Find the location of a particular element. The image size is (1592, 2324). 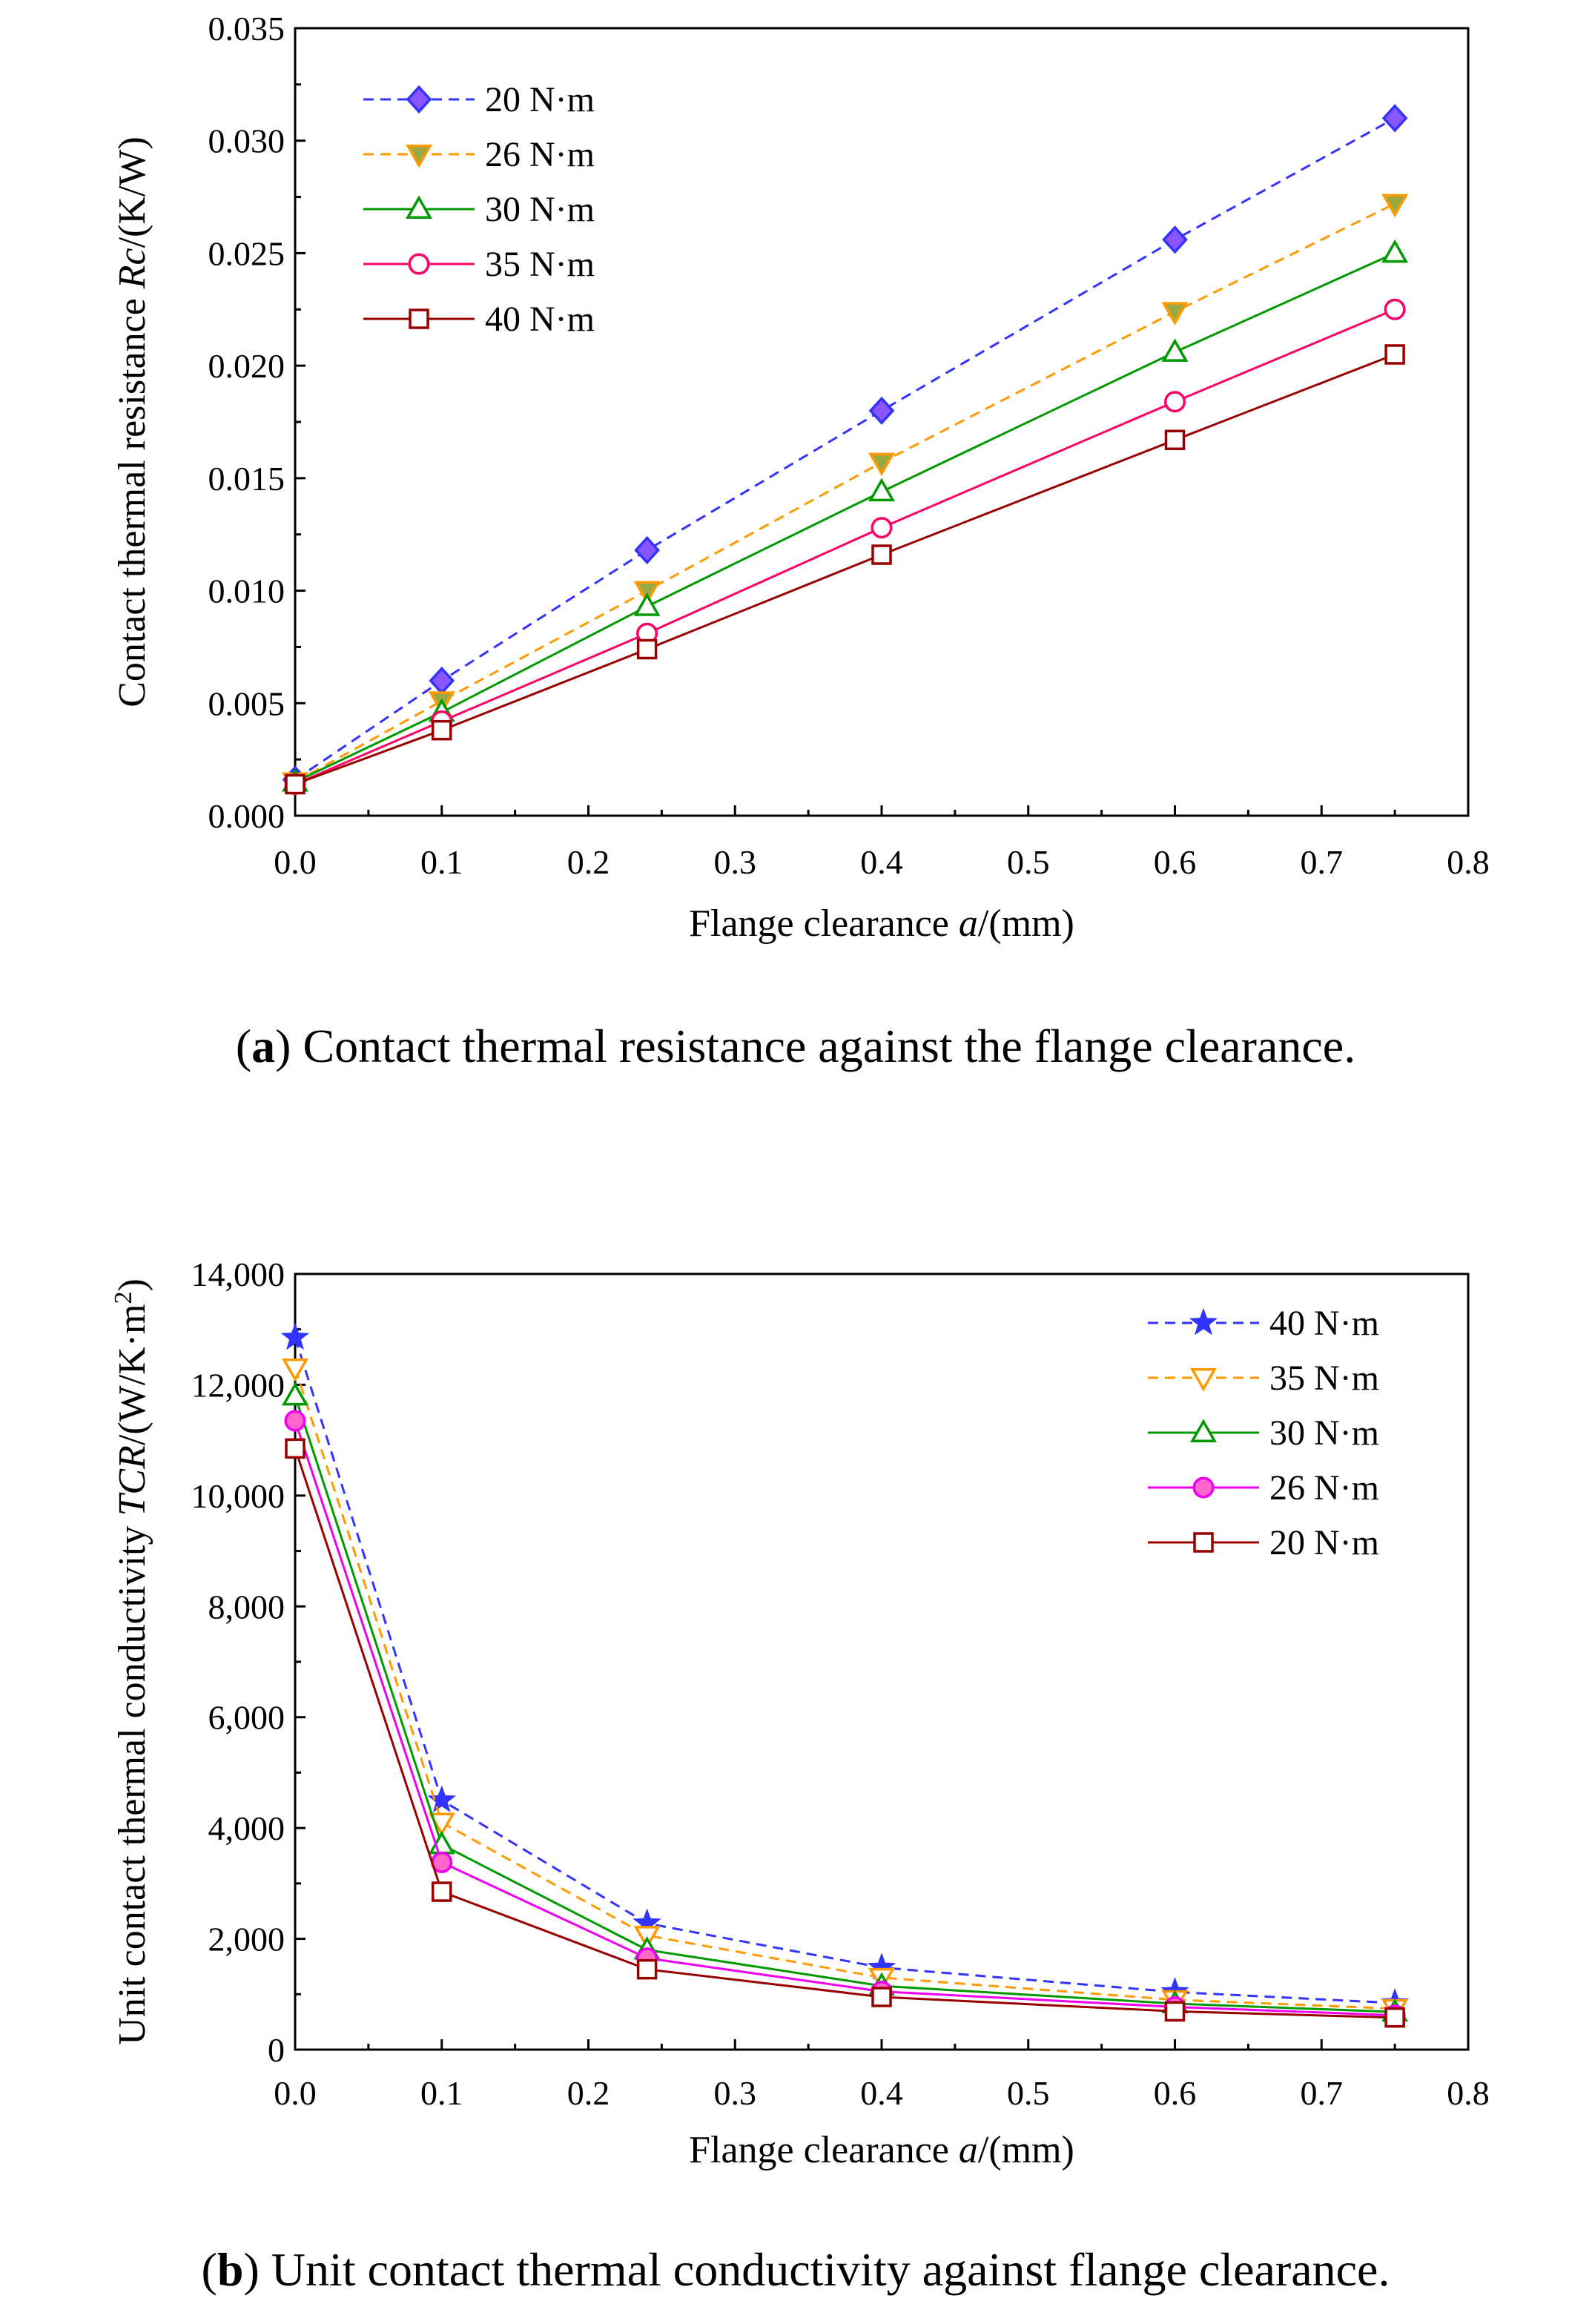

y-tick-label: 10,000 is located at coordinates (238, 1496).